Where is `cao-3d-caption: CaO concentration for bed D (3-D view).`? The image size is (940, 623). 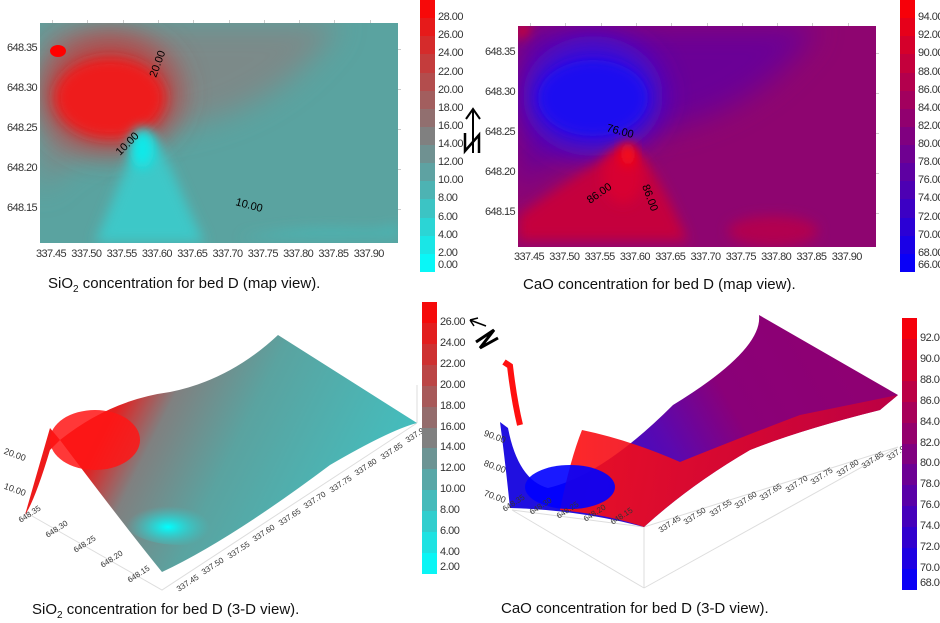
cao-3d-caption: CaO concentration for bed D (3-D view). is located at coordinates (635, 608).